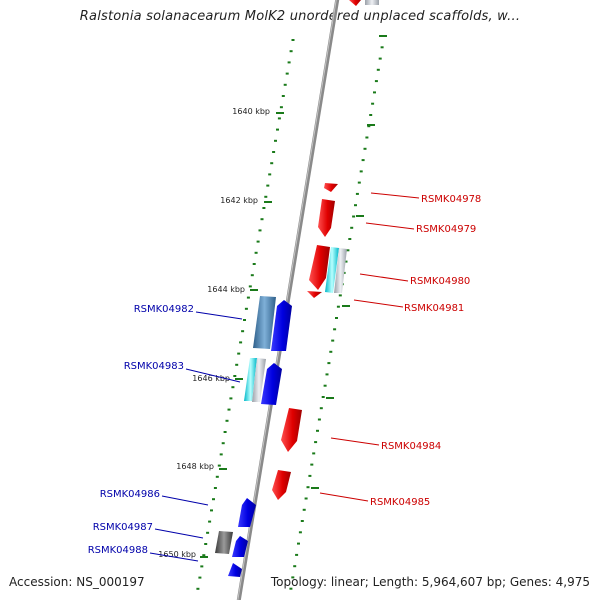  What do you see at coordinates (77, 582) in the screenshot?
I see `accession-text: Accession: NS_000197` at bounding box center [77, 582].